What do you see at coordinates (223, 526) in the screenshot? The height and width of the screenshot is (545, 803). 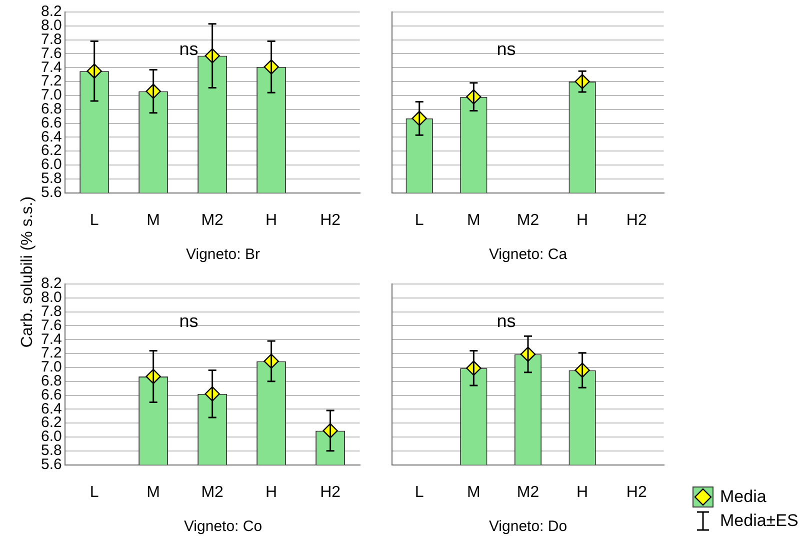 I see `x-axis-title: Vigneto: Co` at bounding box center [223, 526].